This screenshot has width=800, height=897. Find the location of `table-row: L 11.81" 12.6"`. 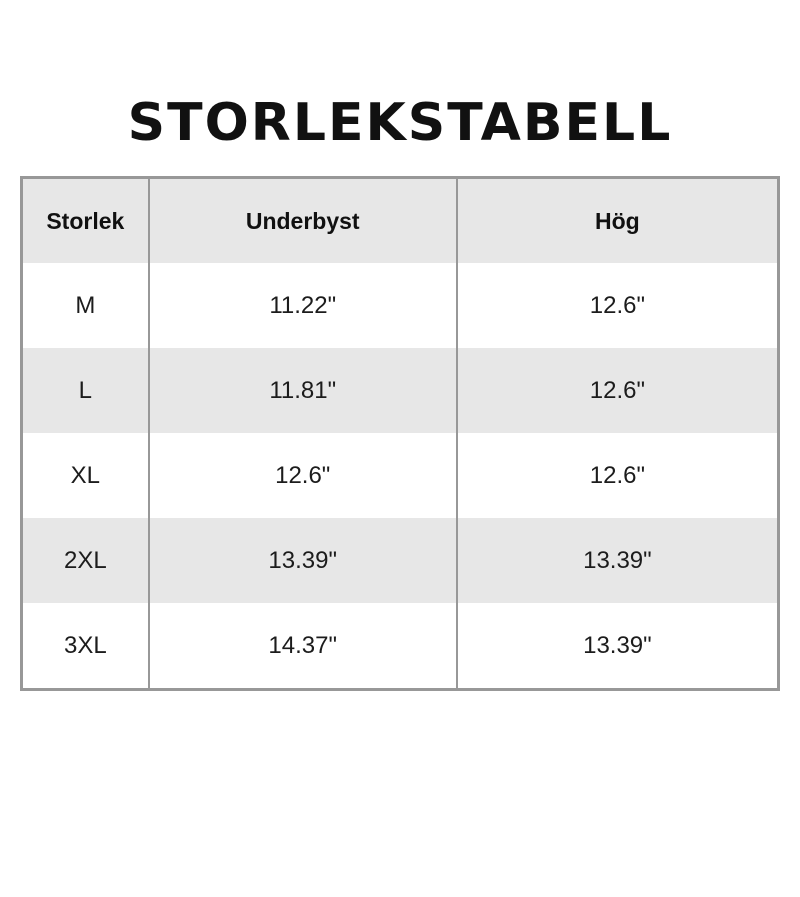

table-row: L 11.81" 12.6" is located at coordinates (400, 390).